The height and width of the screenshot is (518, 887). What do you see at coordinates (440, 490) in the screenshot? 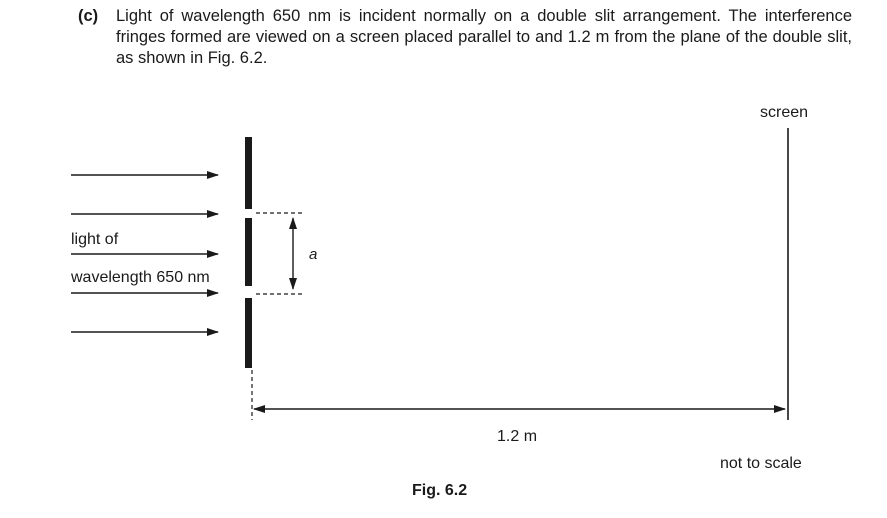
I see `figure-caption: Fig. 6.2` at bounding box center [440, 490].